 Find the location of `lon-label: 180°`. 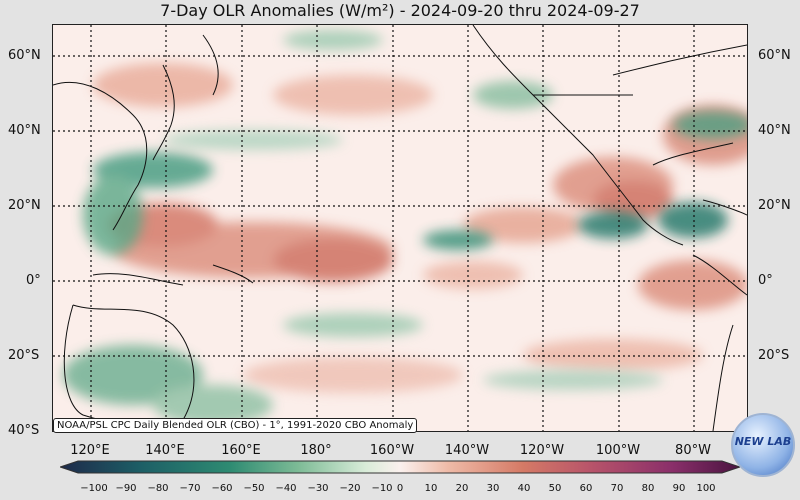

lon-label: 180° is located at coordinates (316, 450).